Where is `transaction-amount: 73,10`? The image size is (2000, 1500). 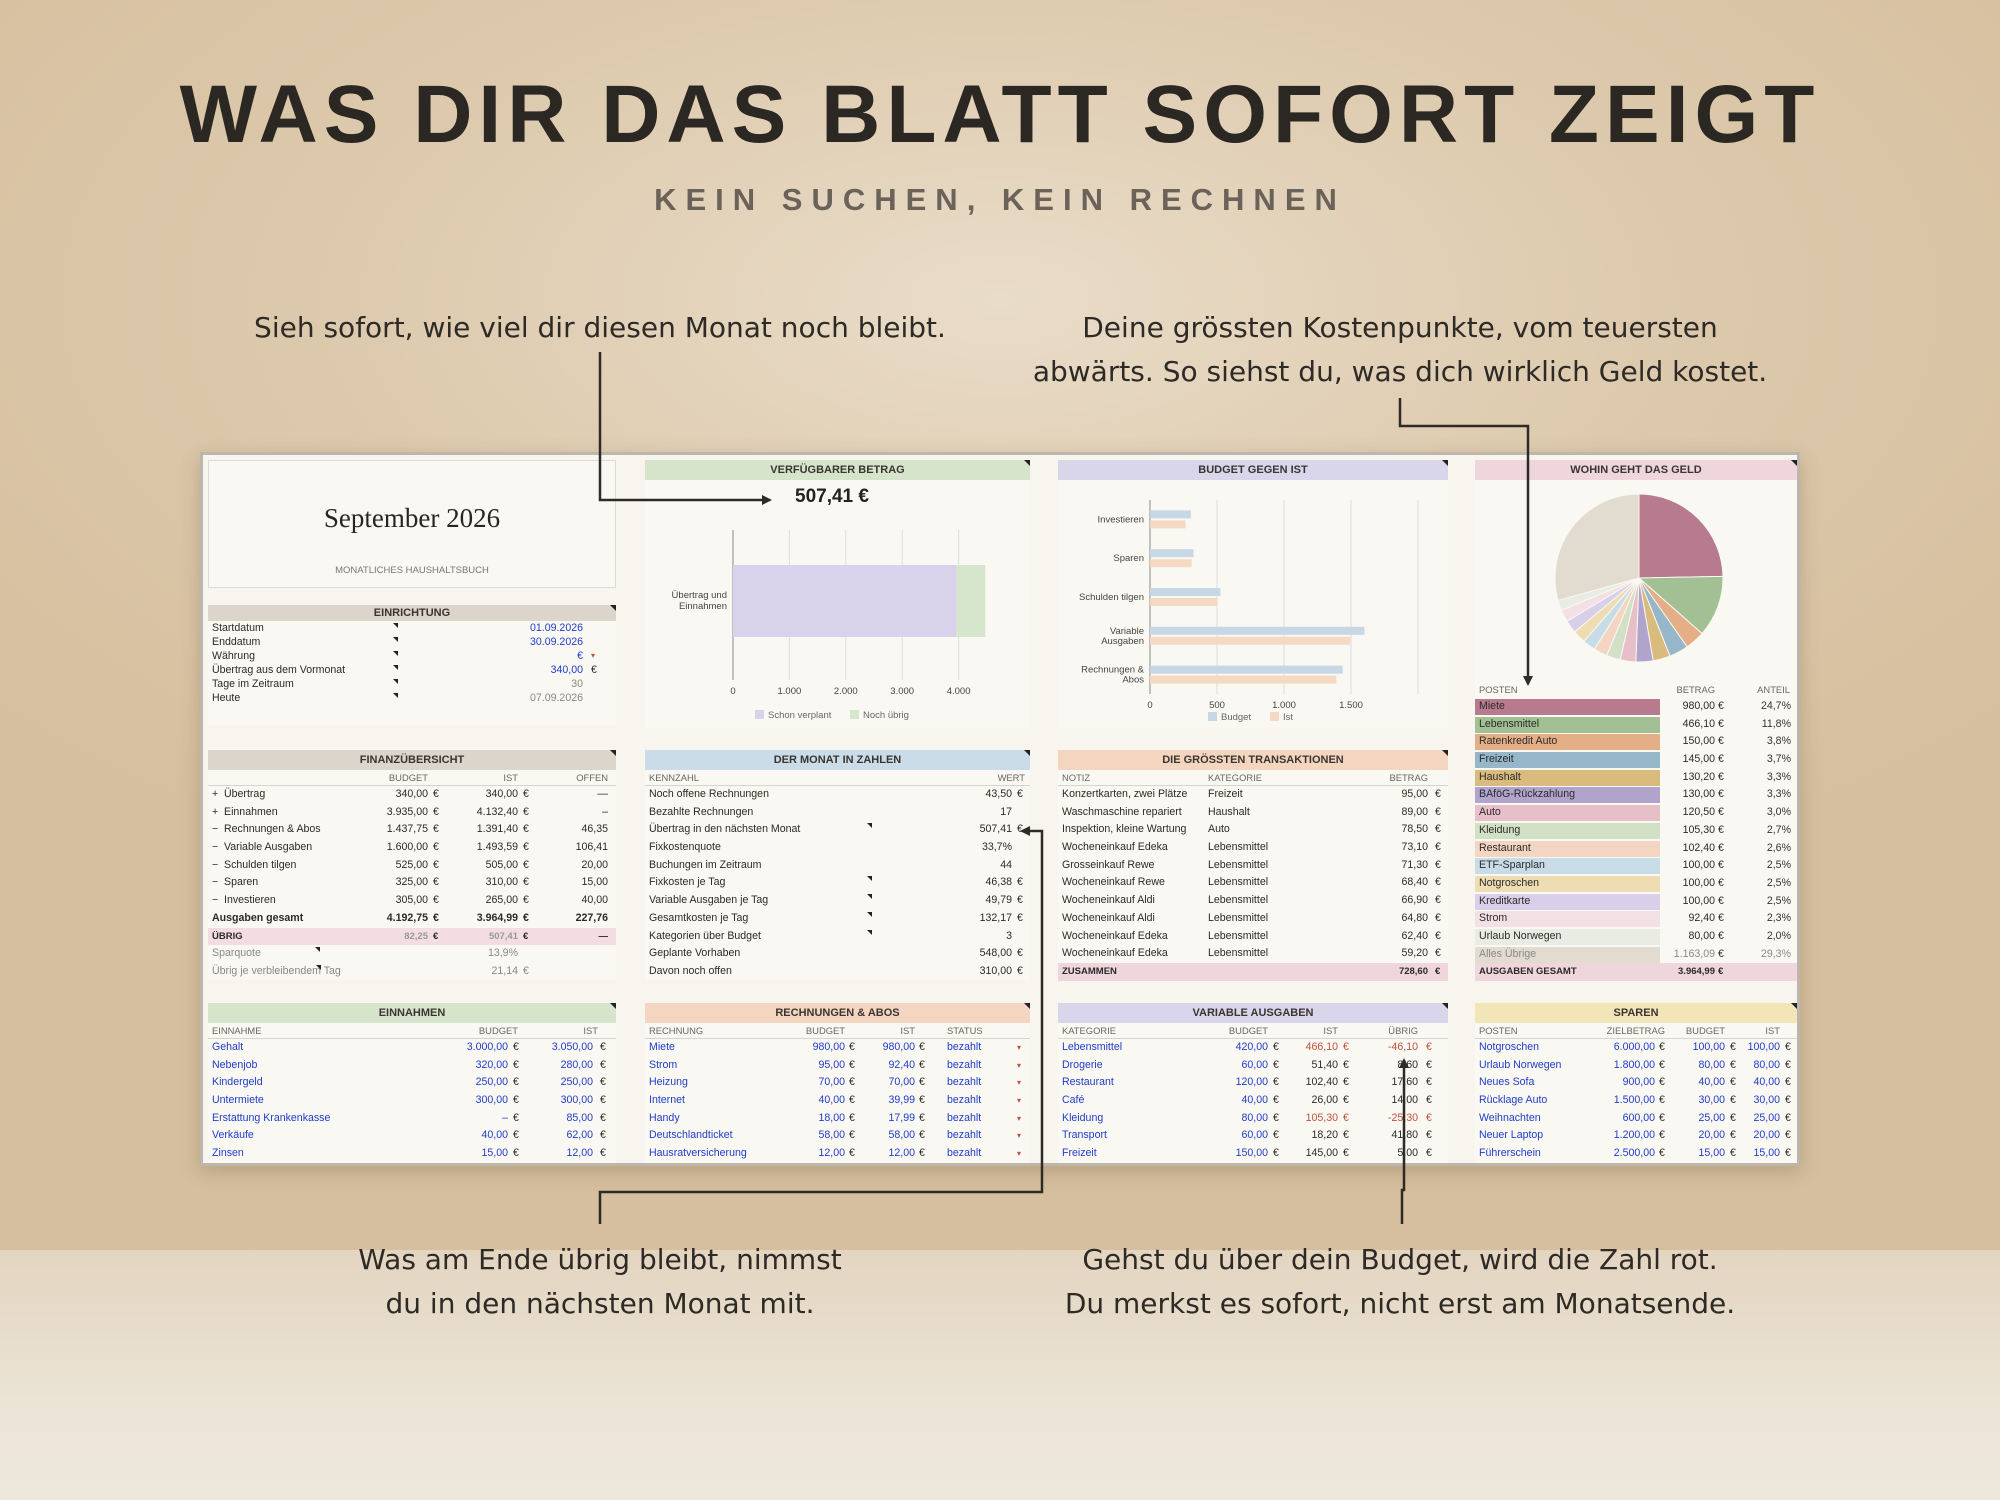 transaction-amount: 73,10 is located at coordinates (1414, 847).